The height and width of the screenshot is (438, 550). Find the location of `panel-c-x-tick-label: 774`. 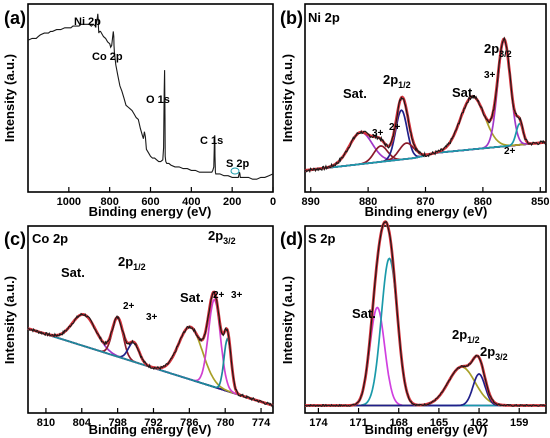

panel-c-x-tick-label: 774 is located at coordinates (261, 423).